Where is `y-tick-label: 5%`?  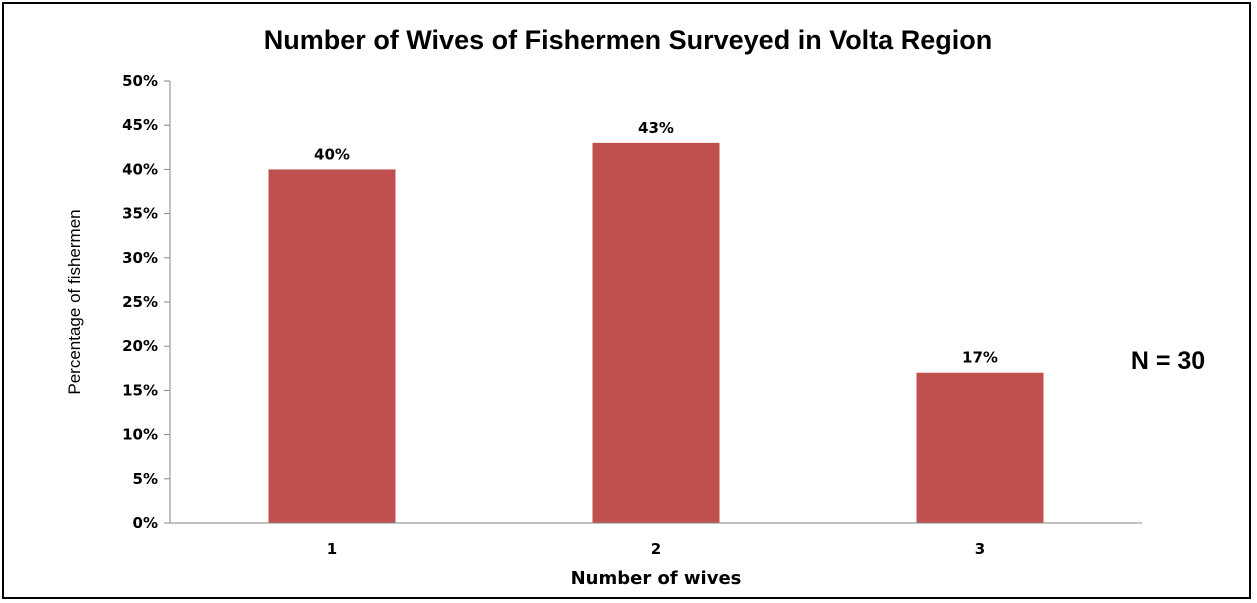
y-tick-label: 5% is located at coordinates (145, 479).